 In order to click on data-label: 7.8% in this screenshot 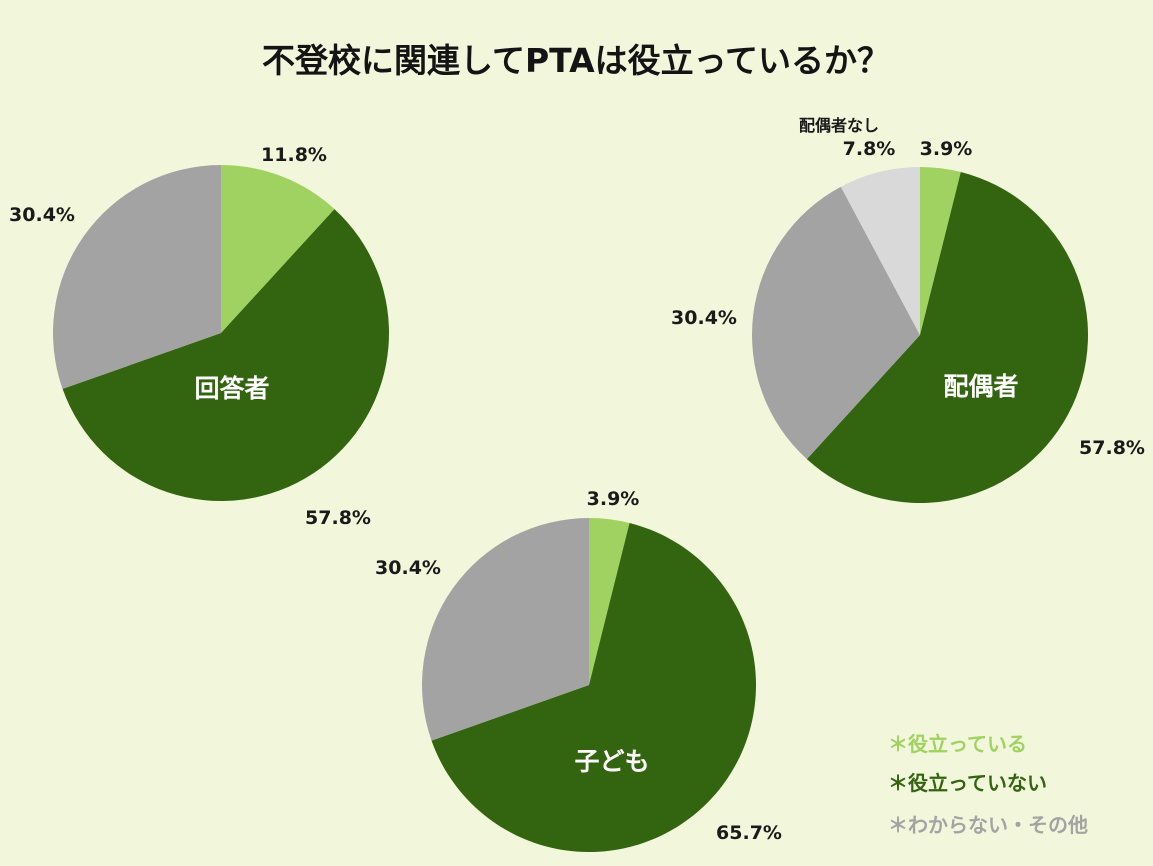, I will do `click(869, 149)`.